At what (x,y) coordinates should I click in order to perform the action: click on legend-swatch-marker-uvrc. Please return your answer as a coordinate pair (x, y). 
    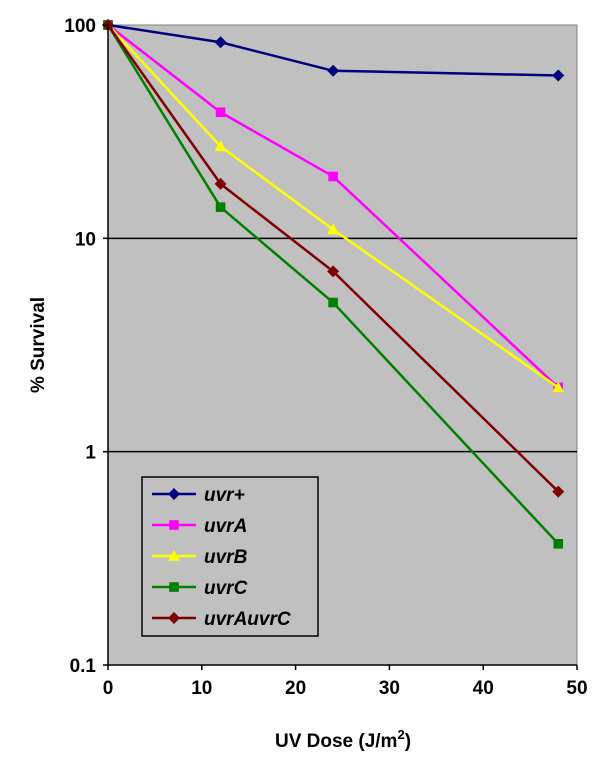
    Looking at the image, I should click on (174, 587).